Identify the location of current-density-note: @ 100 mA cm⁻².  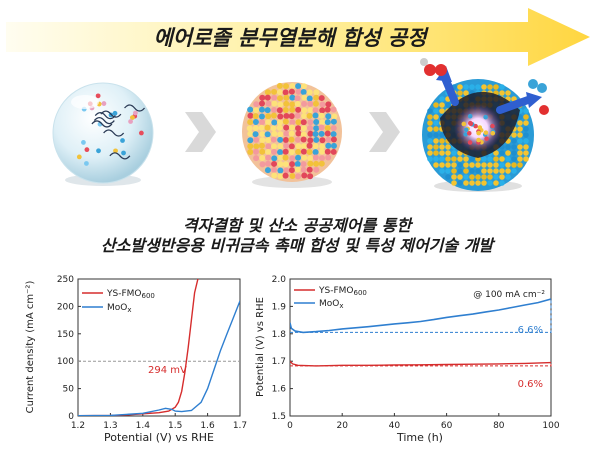
(509, 295).